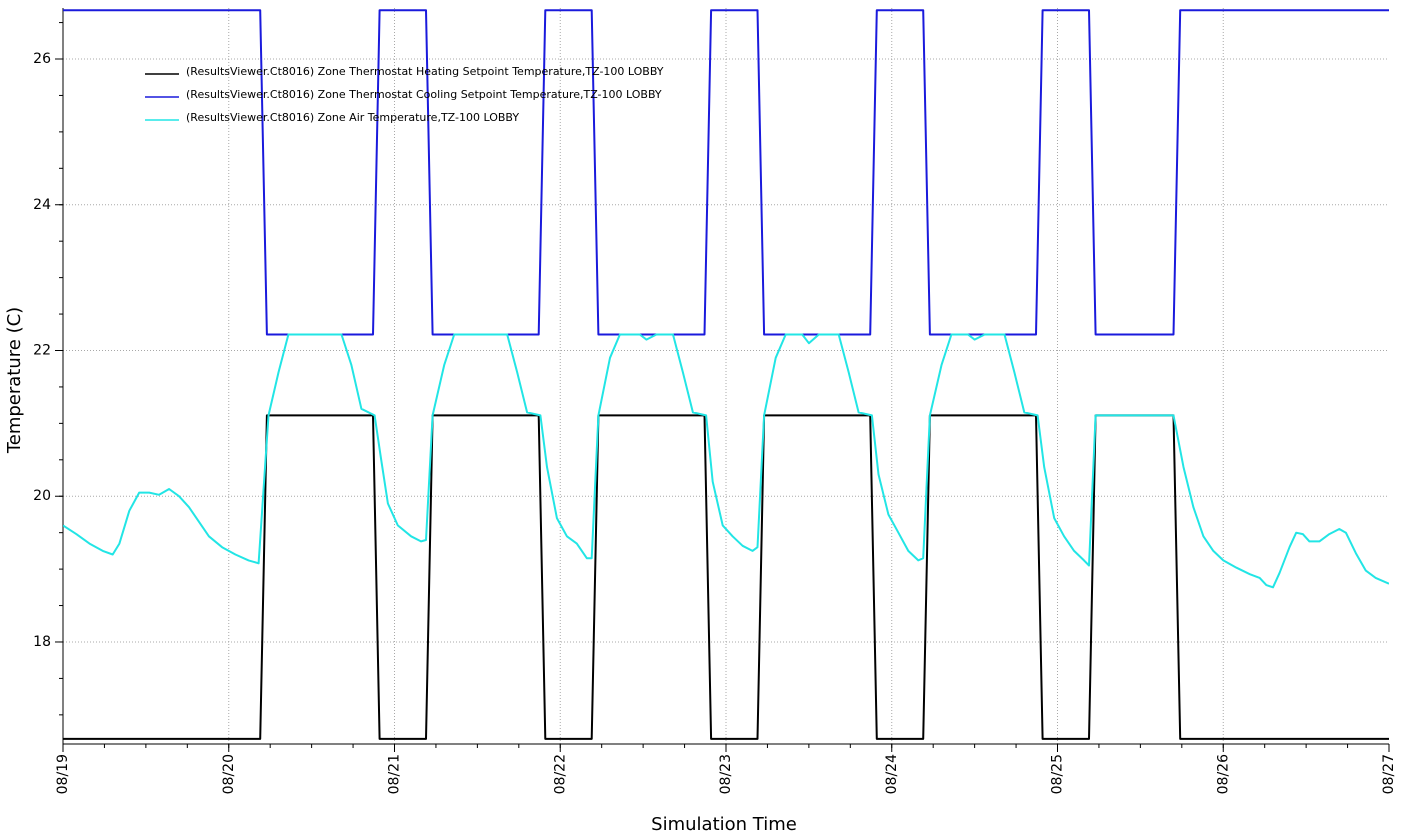  What do you see at coordinates (229, 774) in the screenshot?
I see `x-tick-label: 08/20` at bounding box center [229, 774].